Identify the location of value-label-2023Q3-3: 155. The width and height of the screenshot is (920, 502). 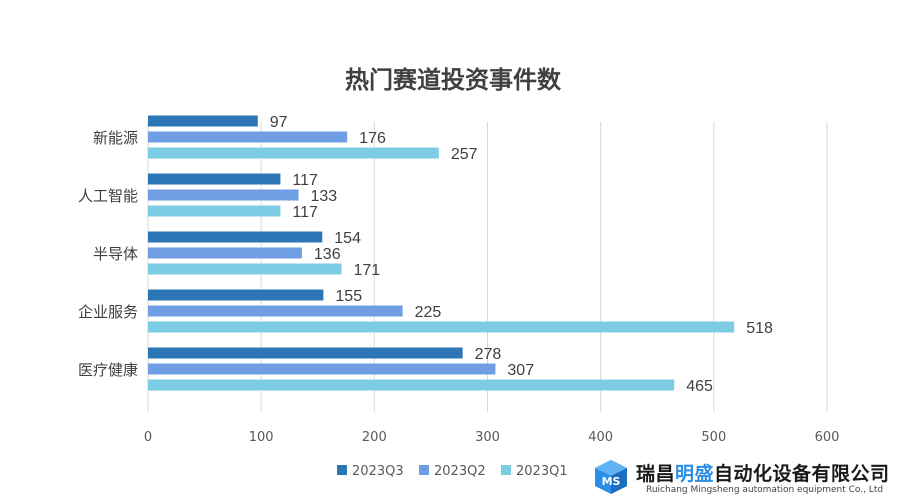
(348, 296).